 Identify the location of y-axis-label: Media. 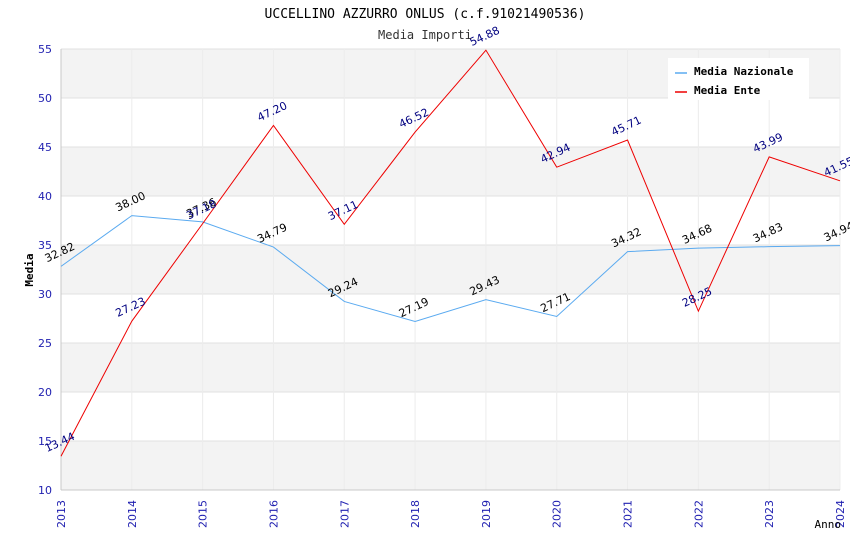
(29, 269).